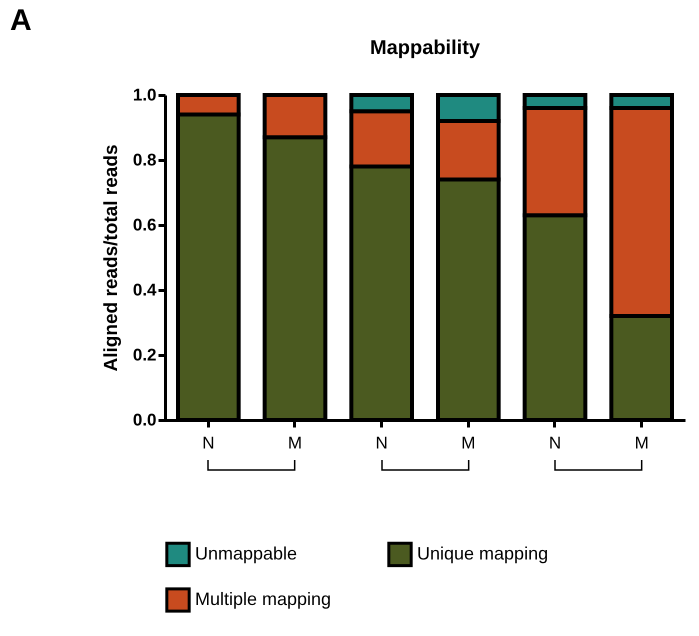  I want to click on y-tick-label: 0.2, so click(144, 355).